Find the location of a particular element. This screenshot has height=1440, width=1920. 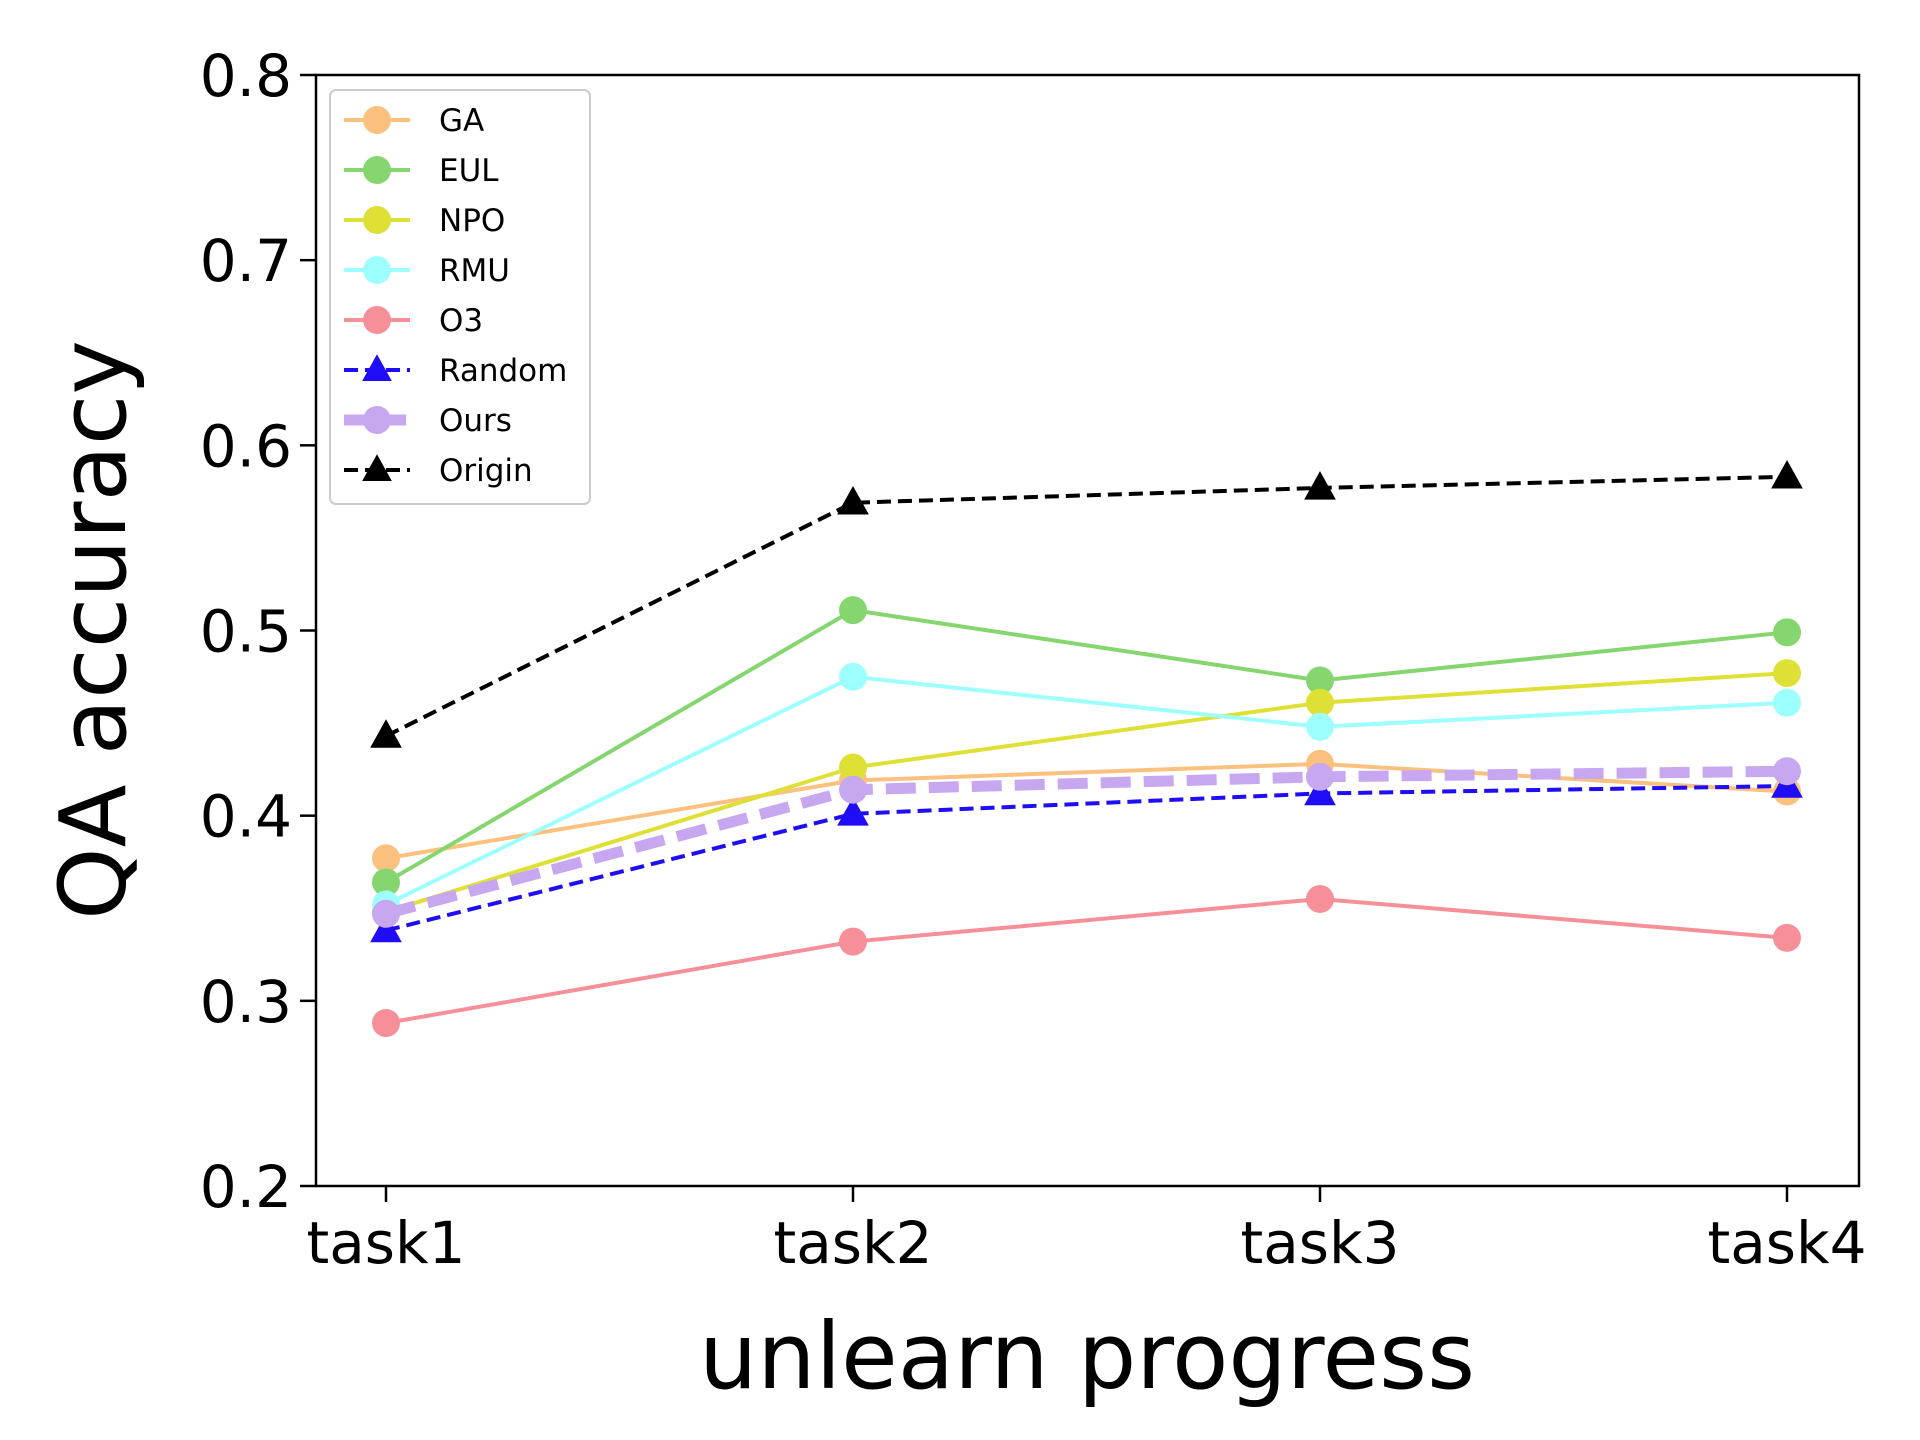

series-line-rmu is located at coordinates (1086, 790).